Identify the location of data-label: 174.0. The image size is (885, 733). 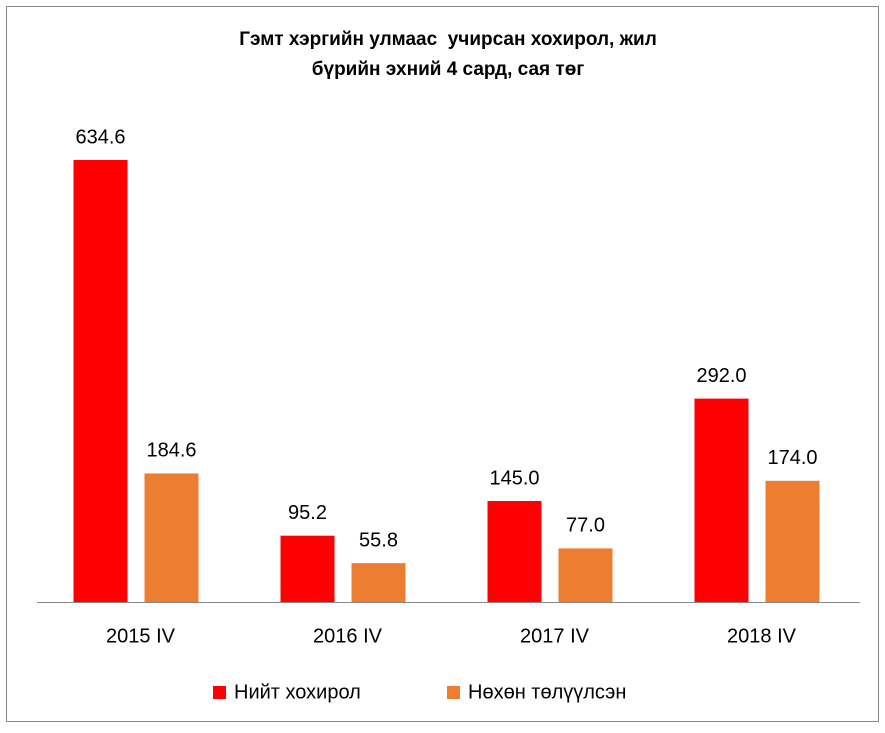
(792, 458).